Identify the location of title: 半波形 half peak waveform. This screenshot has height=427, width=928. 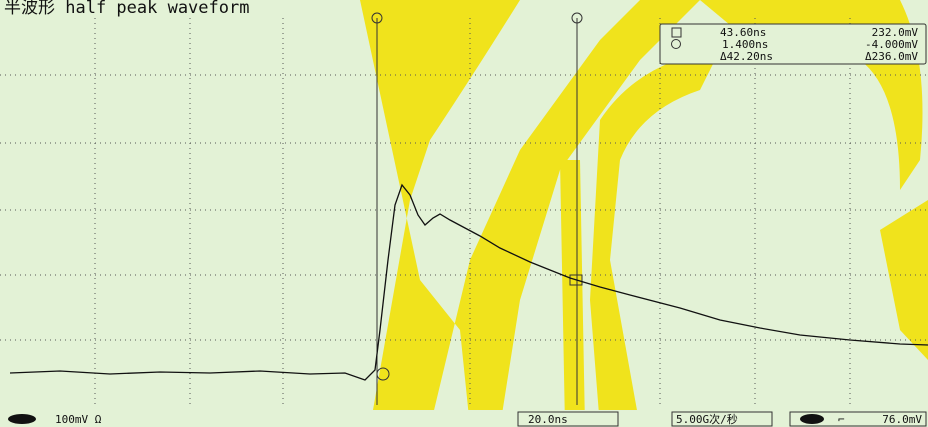
(126, 9).